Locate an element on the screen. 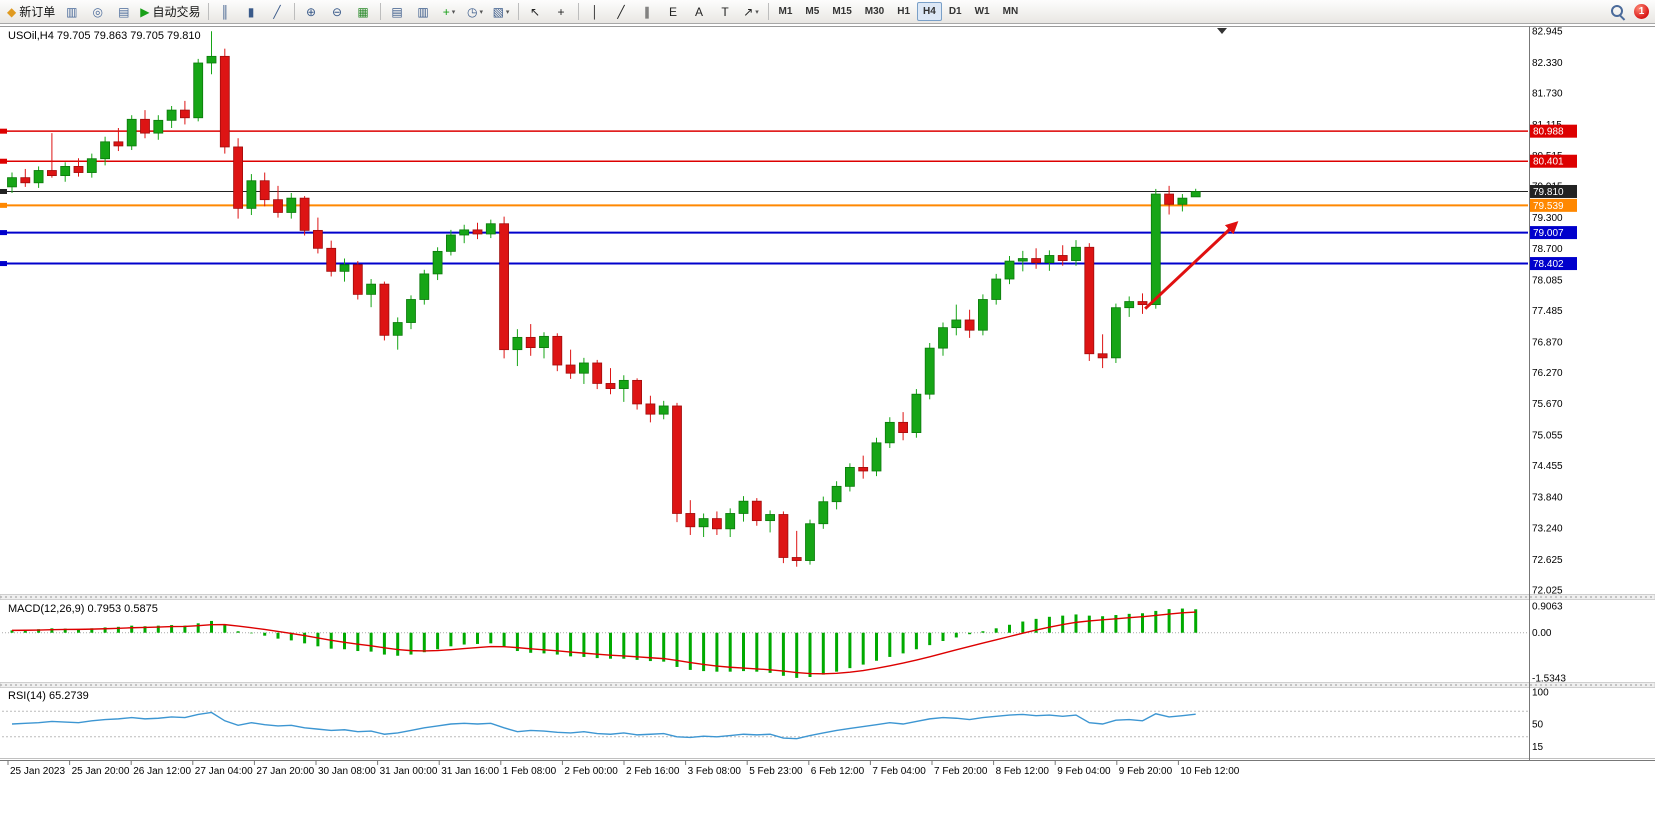 The height and width of the screenshot is (826, 1655). rsi-line is located at coordinates (603, 725).